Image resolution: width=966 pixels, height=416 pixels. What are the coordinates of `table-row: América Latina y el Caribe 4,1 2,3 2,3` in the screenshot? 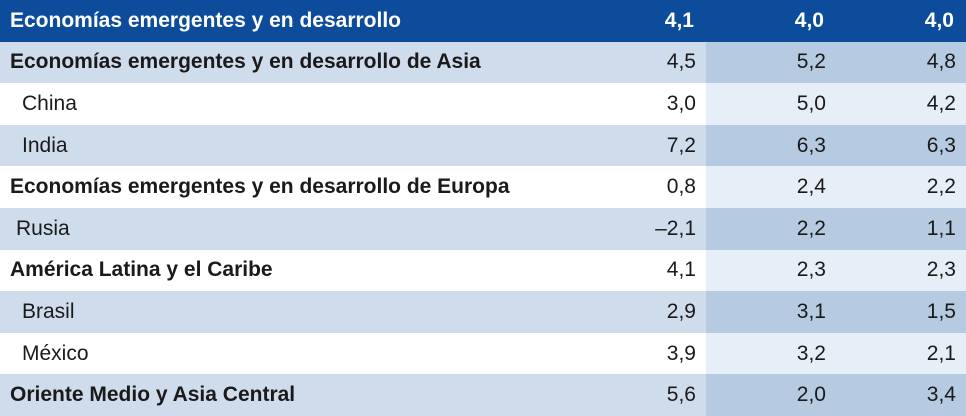 It's located at (483, 270).